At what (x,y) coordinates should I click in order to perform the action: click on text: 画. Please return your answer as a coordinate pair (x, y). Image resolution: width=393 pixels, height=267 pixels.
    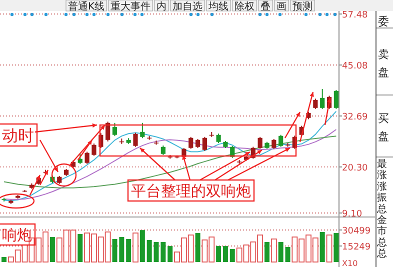
    Looking at the image, I should click on (281, 7).